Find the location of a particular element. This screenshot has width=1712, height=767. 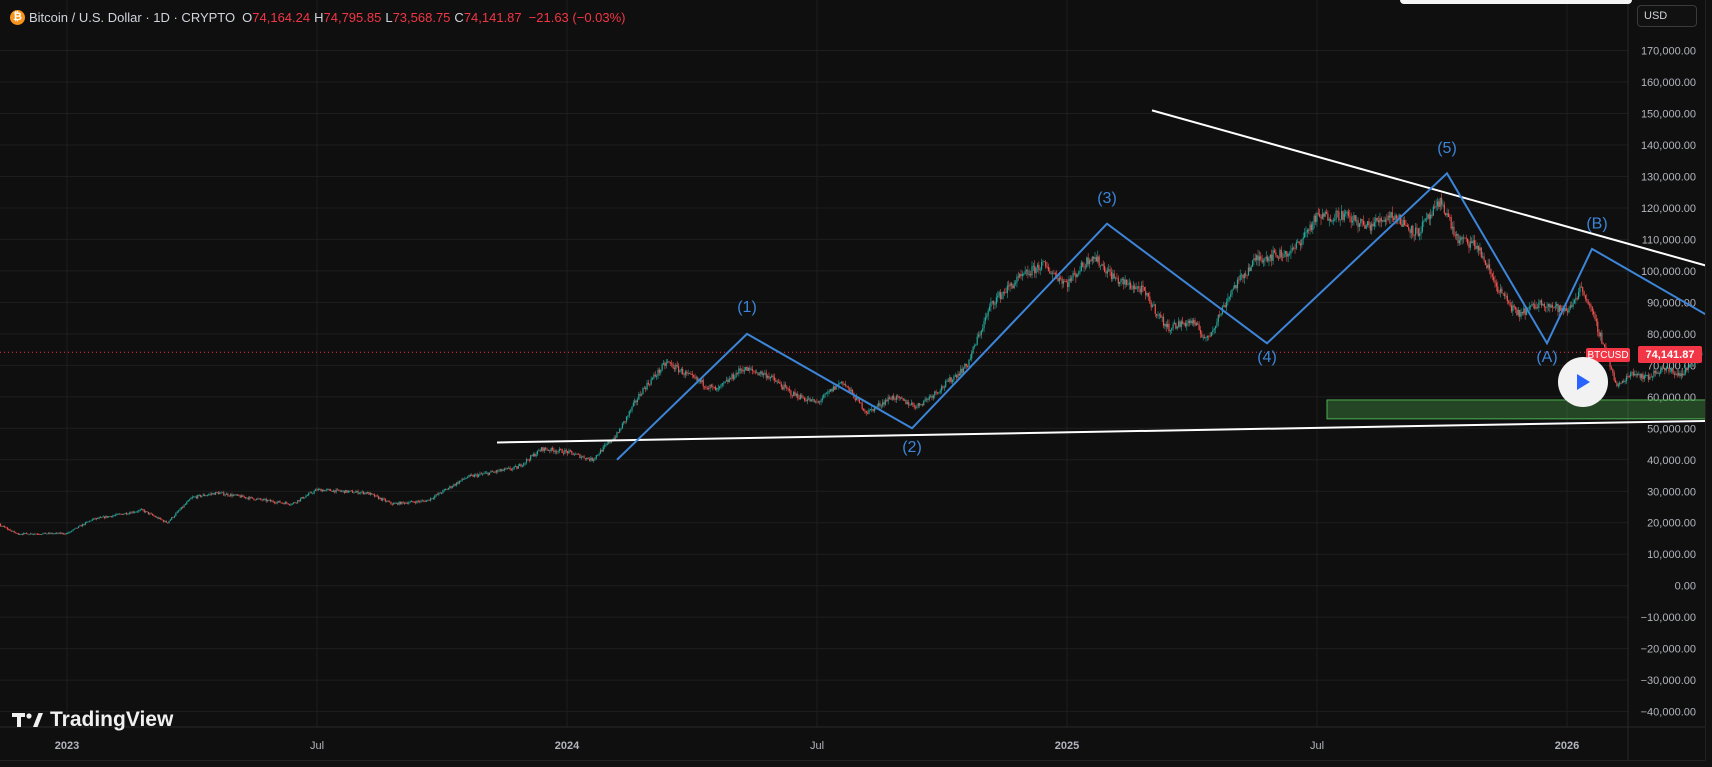

symbol-title: Bitcoin / U.S. Dollar · 1D · CRYPTO is located at coordinates (132, 17).